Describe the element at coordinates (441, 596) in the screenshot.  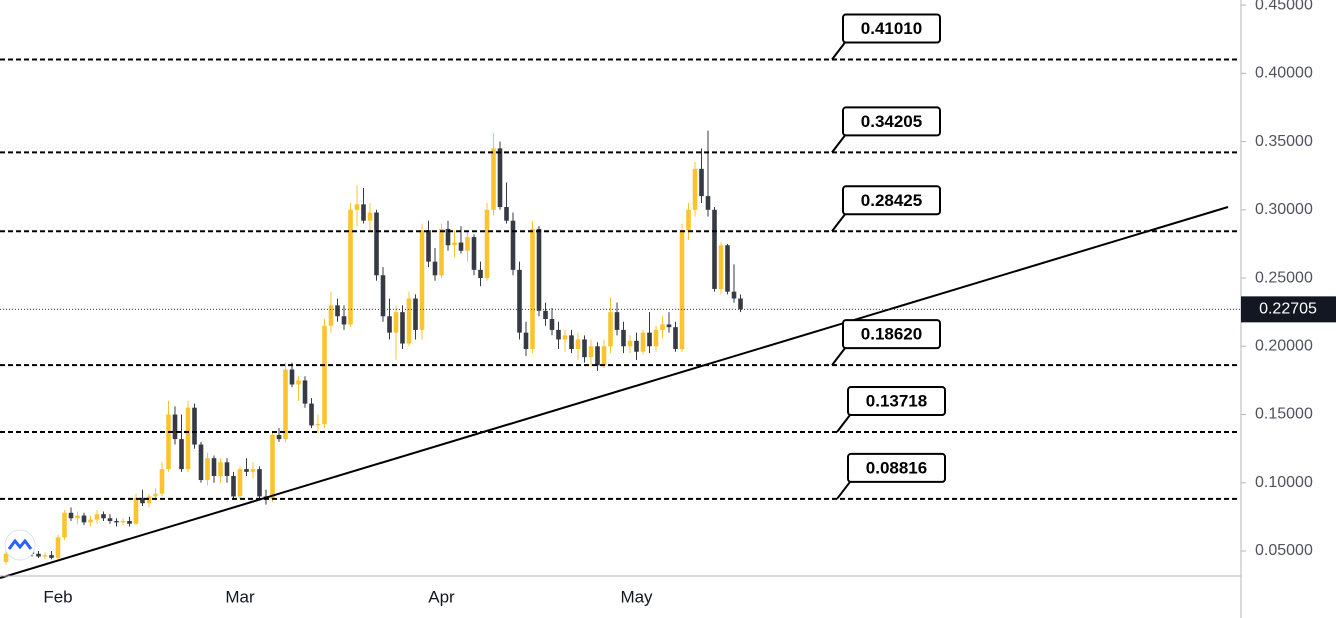
I see `x-tick-label: Apr` at that location.